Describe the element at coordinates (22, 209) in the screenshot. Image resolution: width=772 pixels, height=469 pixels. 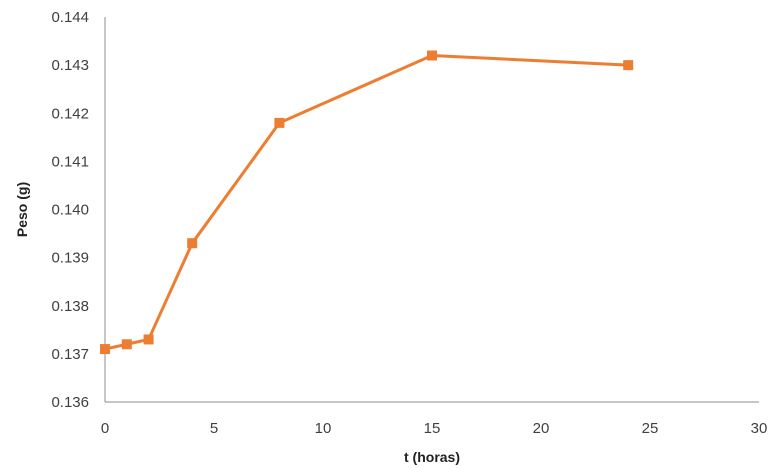
I see `y-axis-title: Peso (g)` at that location.